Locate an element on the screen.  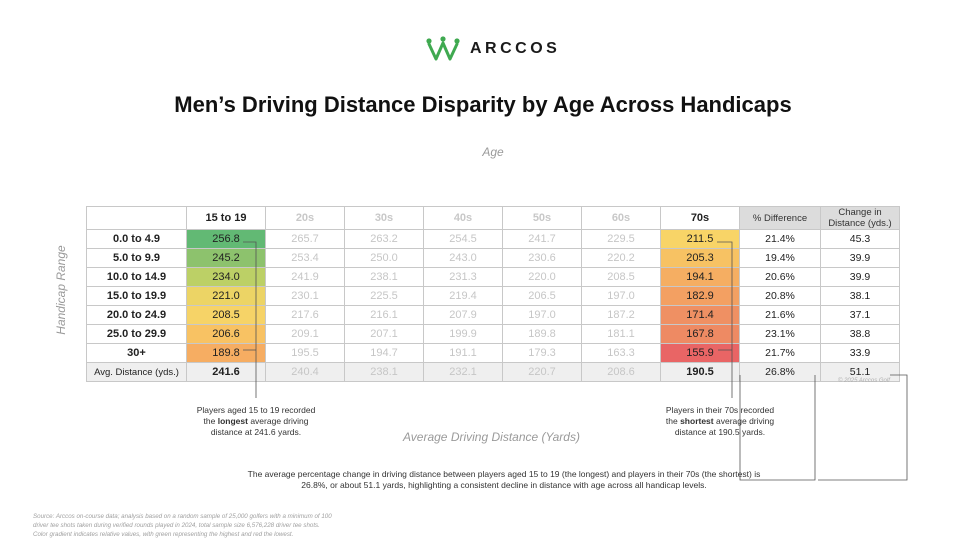
value-cell: 245.2 is located at coordinates (226, 258).